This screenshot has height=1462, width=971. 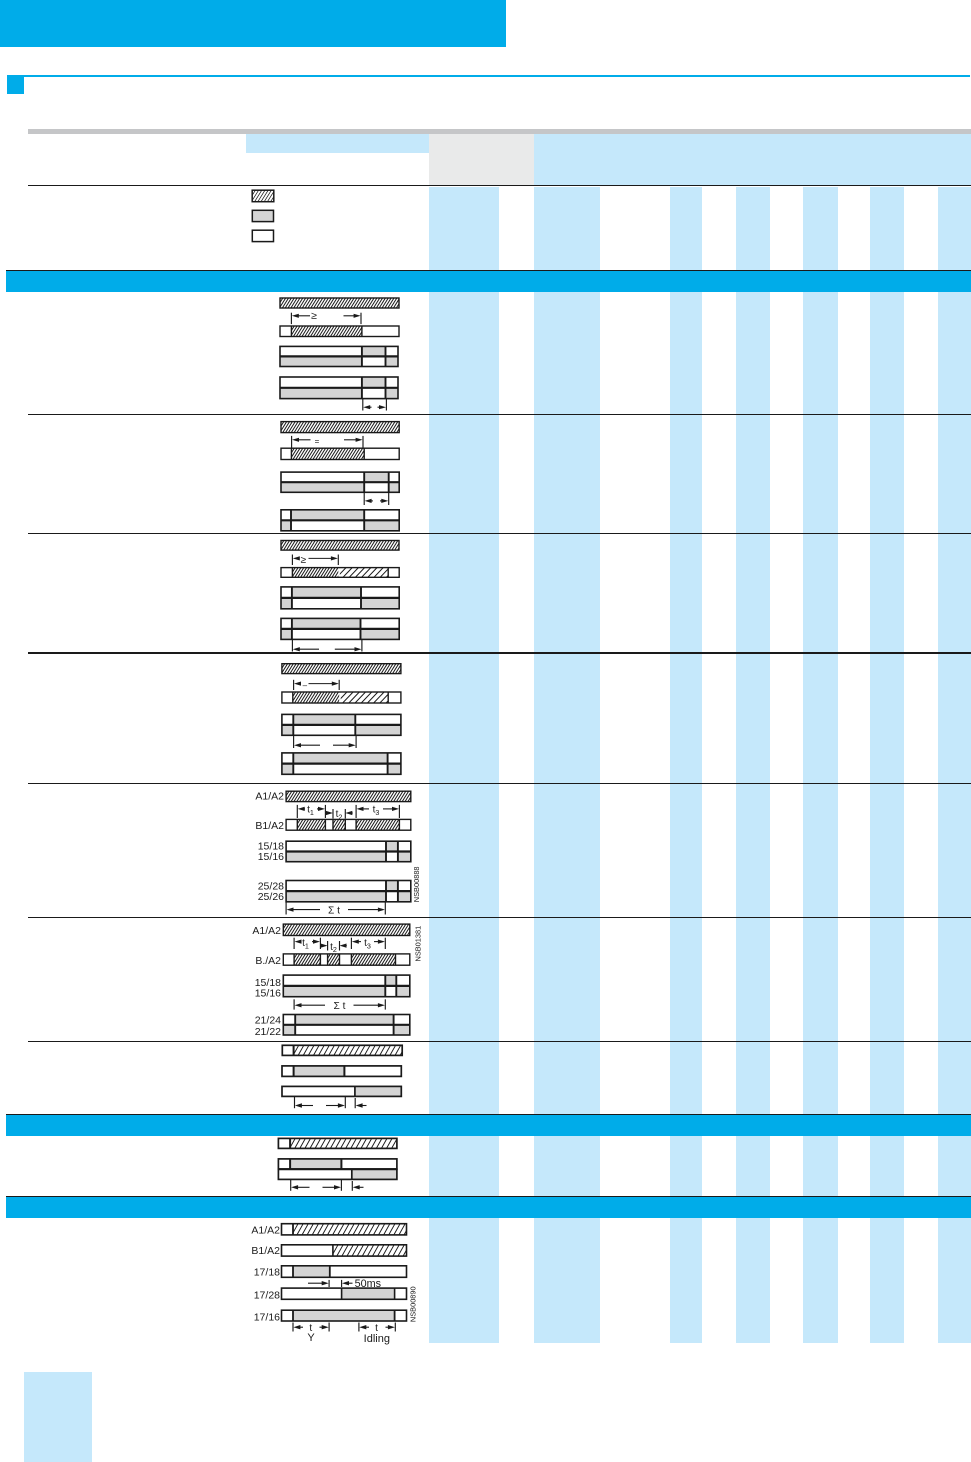 What do you see at coordinates (368, 1284) in the screenshot?
I see `svg-text: 50ms` at bounding box center [368, 1284].